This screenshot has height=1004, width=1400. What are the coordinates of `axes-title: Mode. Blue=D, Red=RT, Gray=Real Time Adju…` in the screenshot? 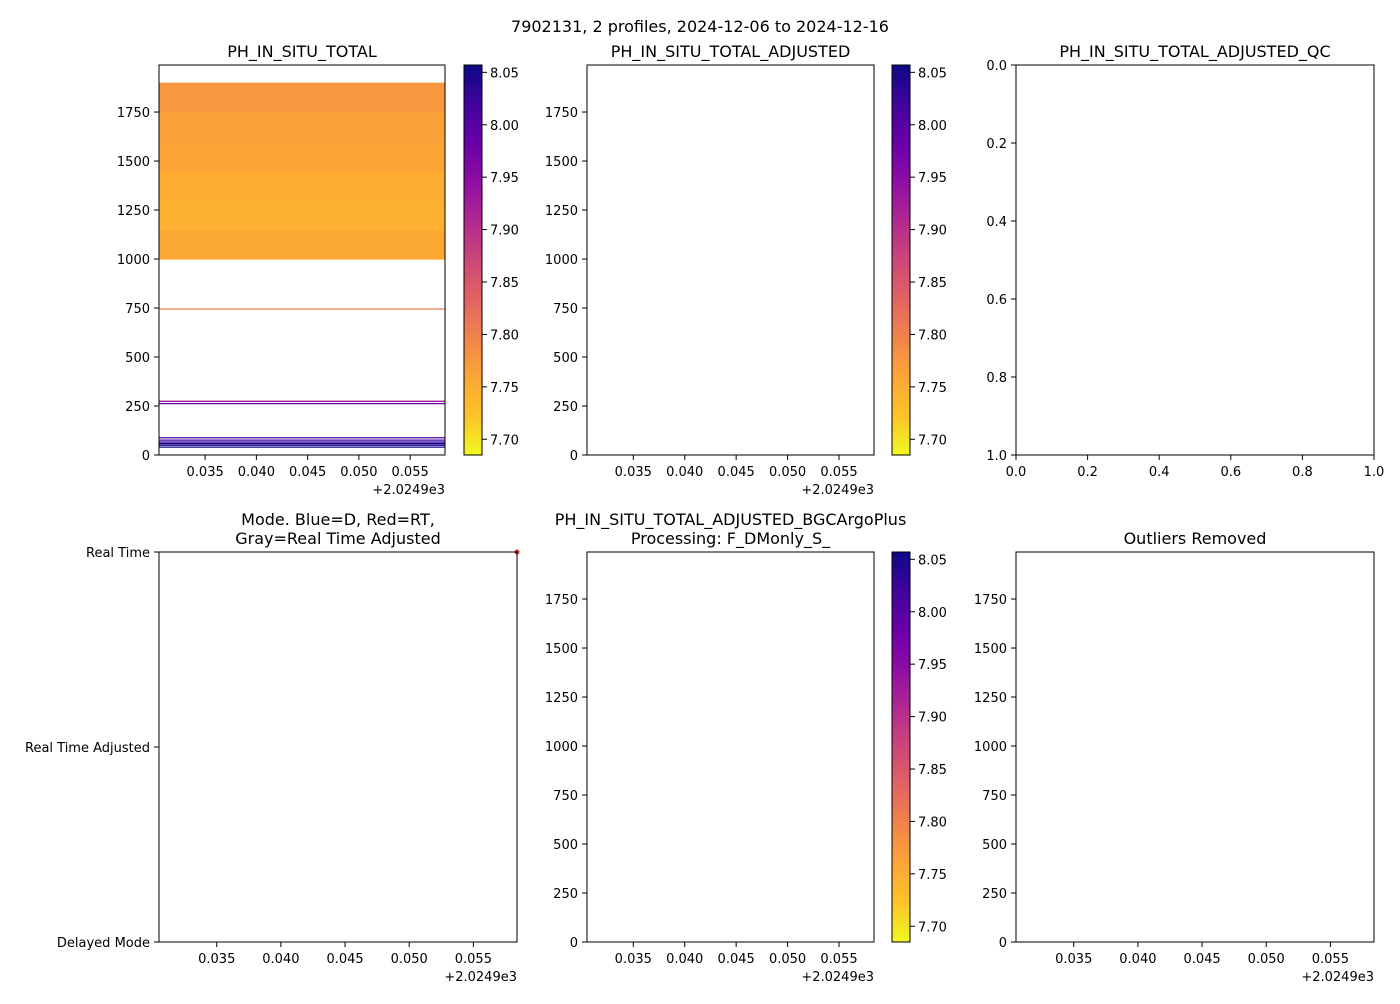 It's located at (338, 529).